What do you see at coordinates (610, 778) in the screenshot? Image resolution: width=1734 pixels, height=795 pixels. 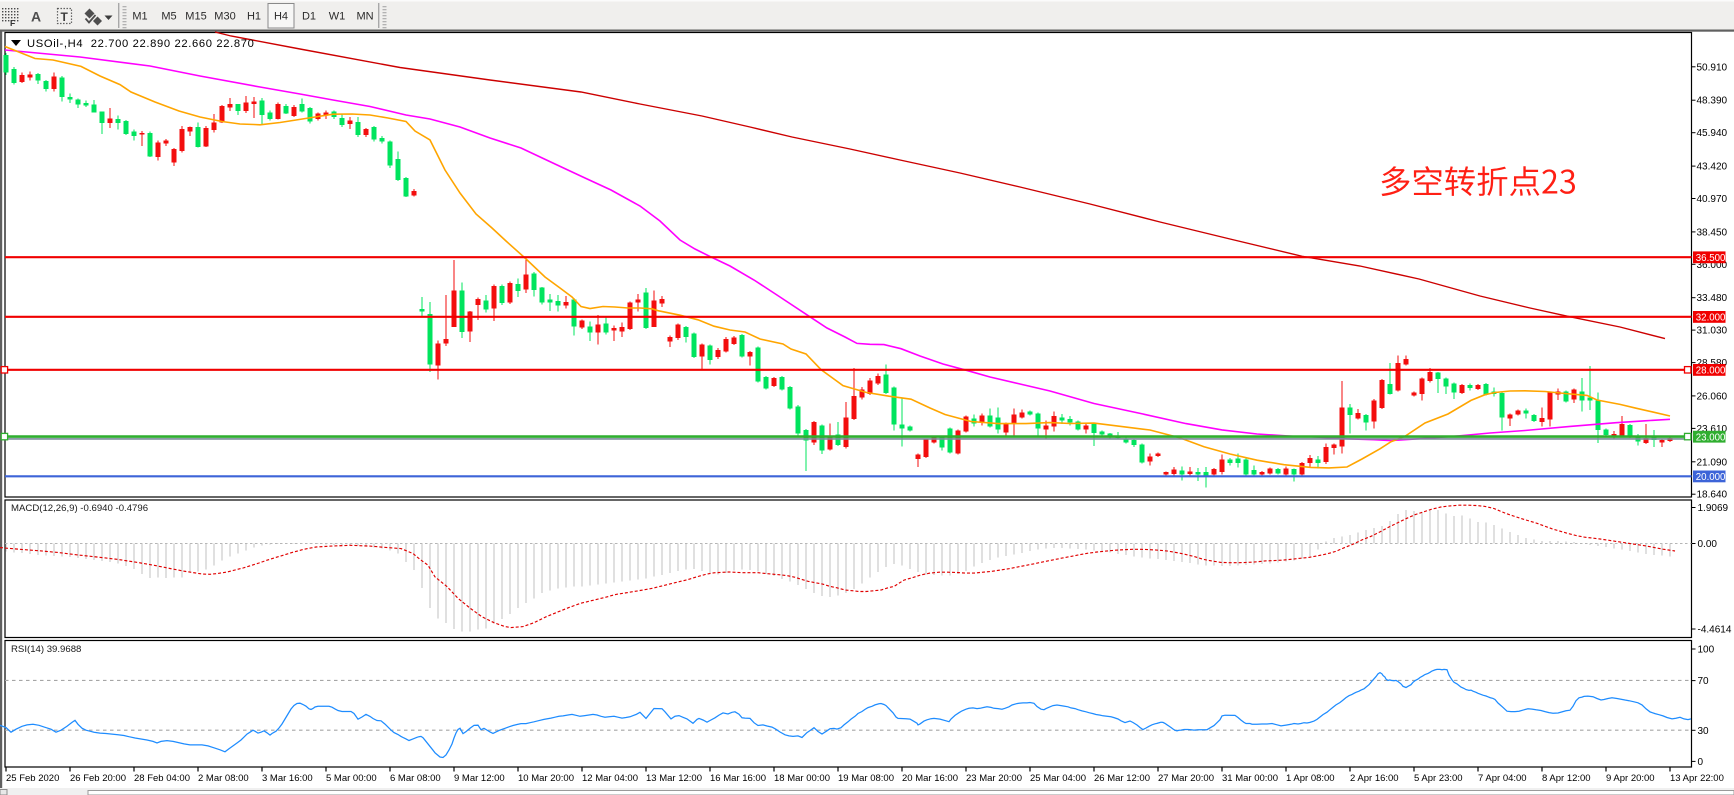 I see `svg-text: 12 Mar 04:00` at bounding box center [610, 778].